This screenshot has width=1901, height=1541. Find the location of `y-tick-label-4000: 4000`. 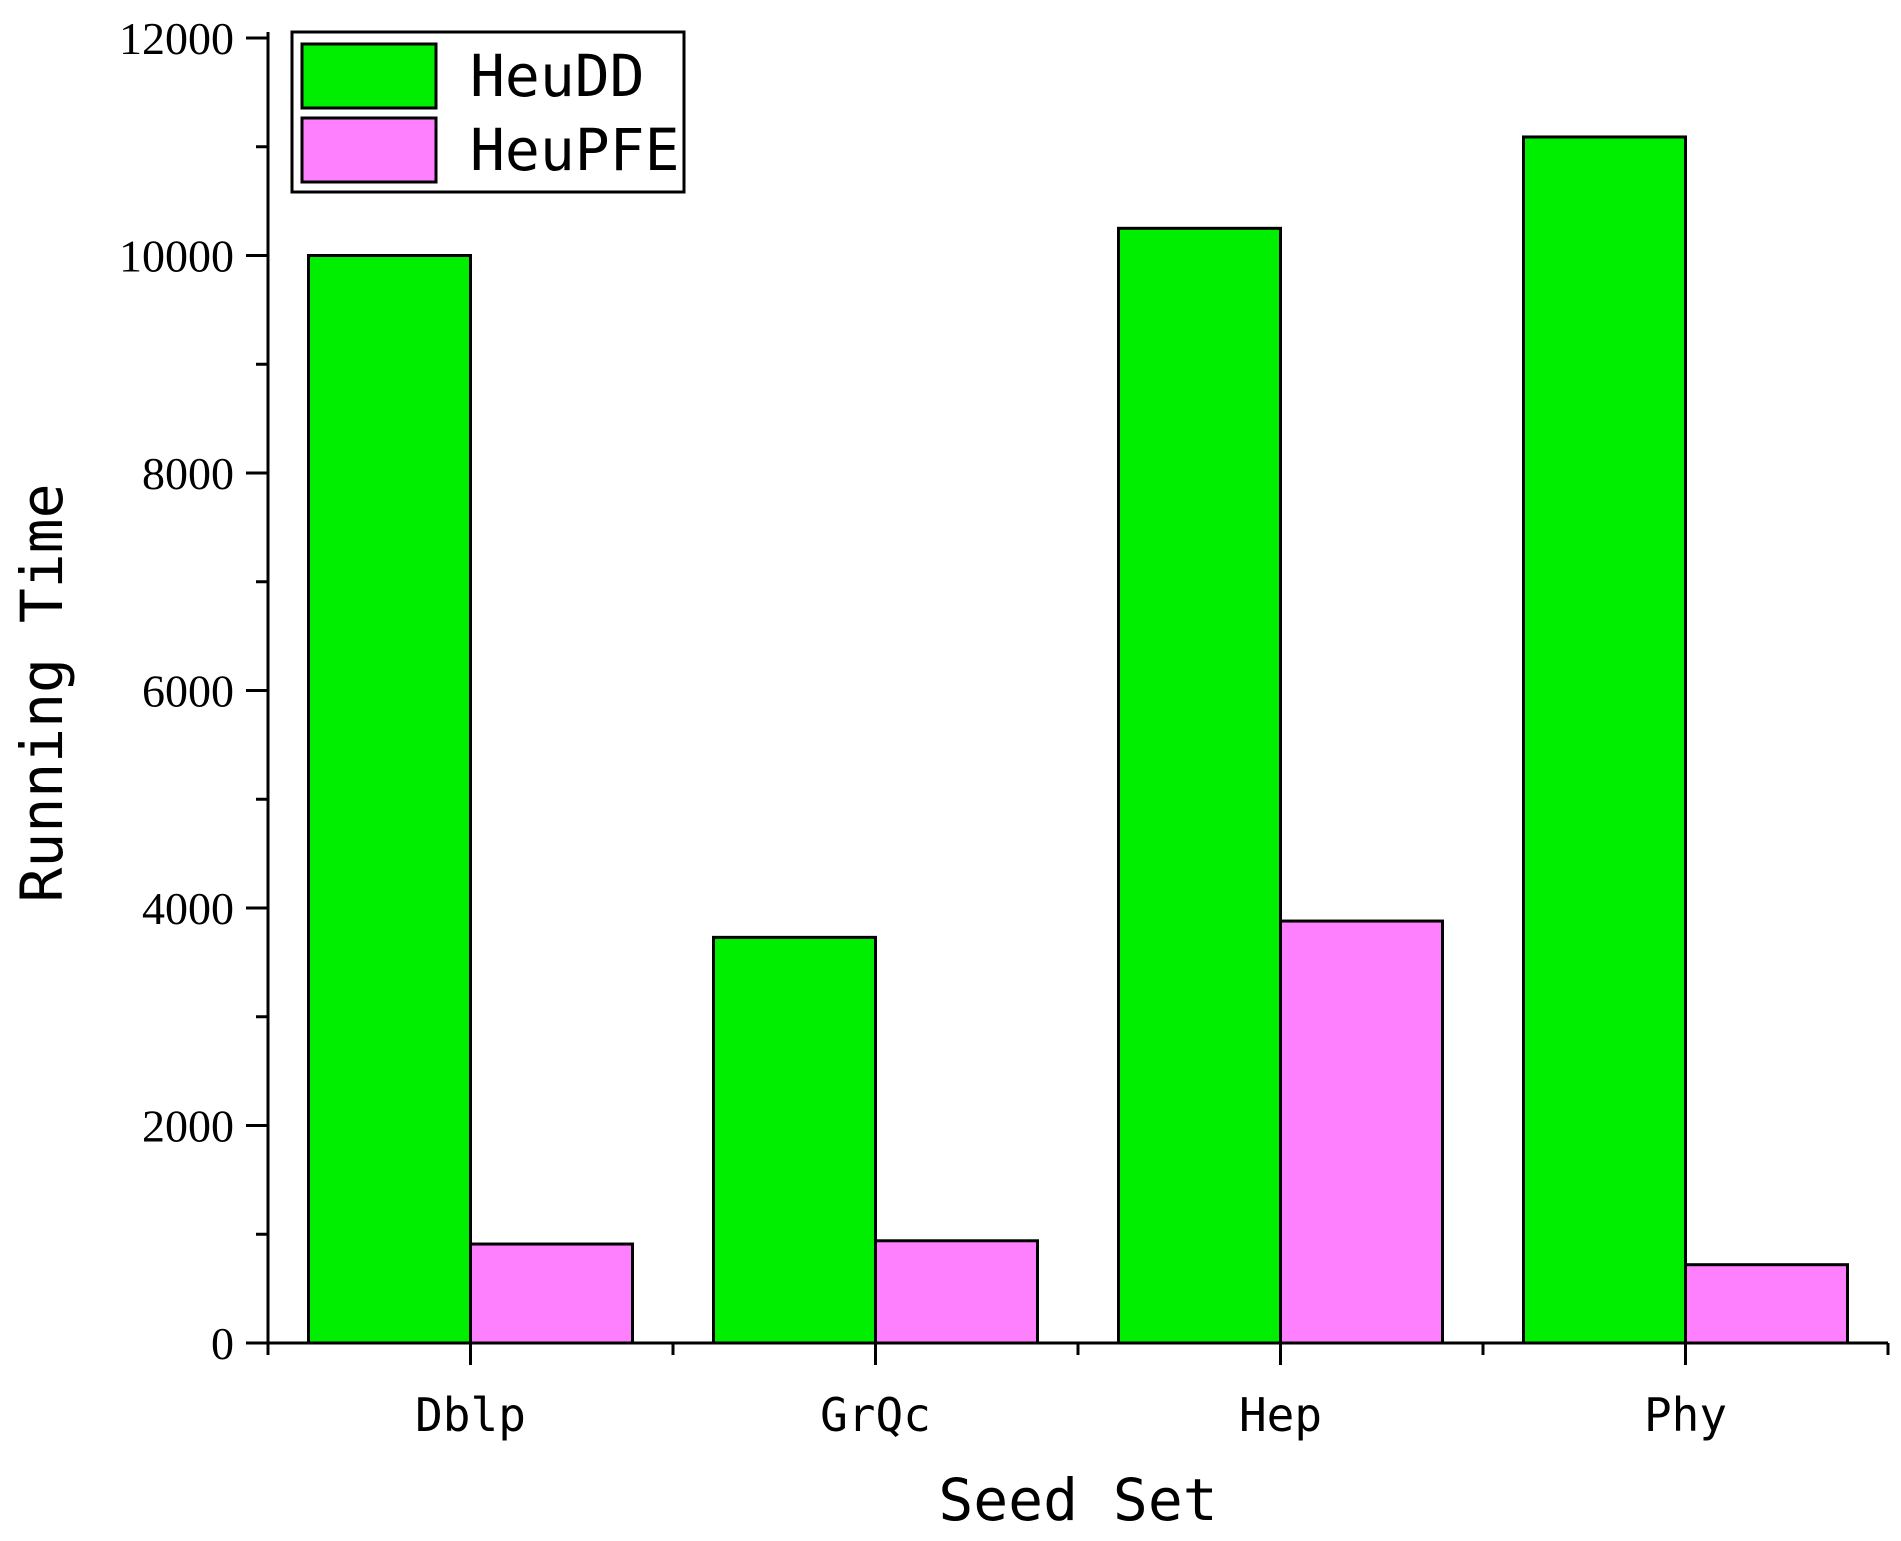

y-tick-label-4000: 4000 is located at coordinates (188, 908).